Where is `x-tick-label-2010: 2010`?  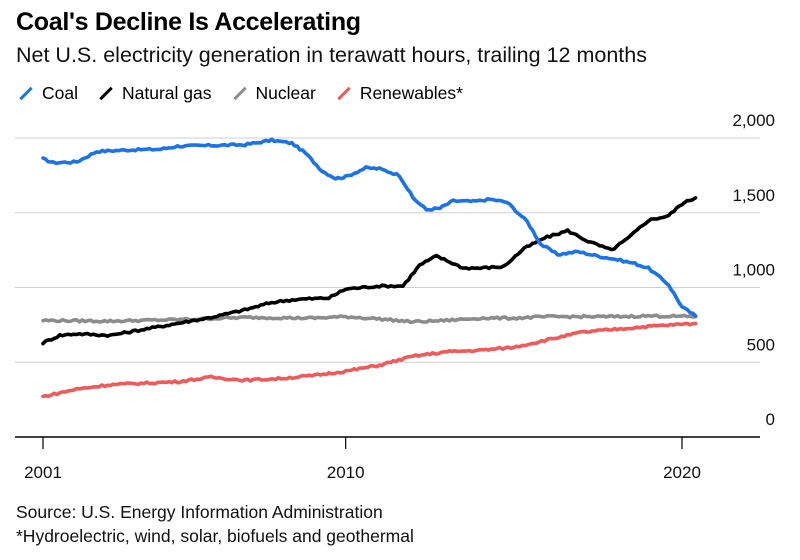 x-tick-label-2010: 2010 is located at coordinates (346, 472).